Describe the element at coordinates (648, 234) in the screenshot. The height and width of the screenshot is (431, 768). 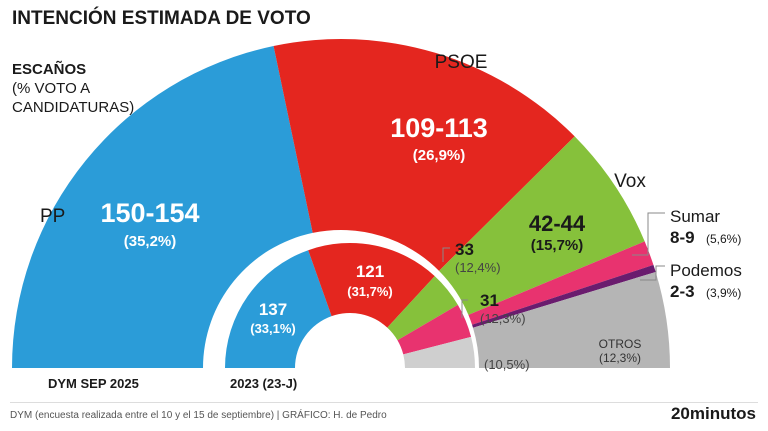
I see `leader-sumar` at that location.